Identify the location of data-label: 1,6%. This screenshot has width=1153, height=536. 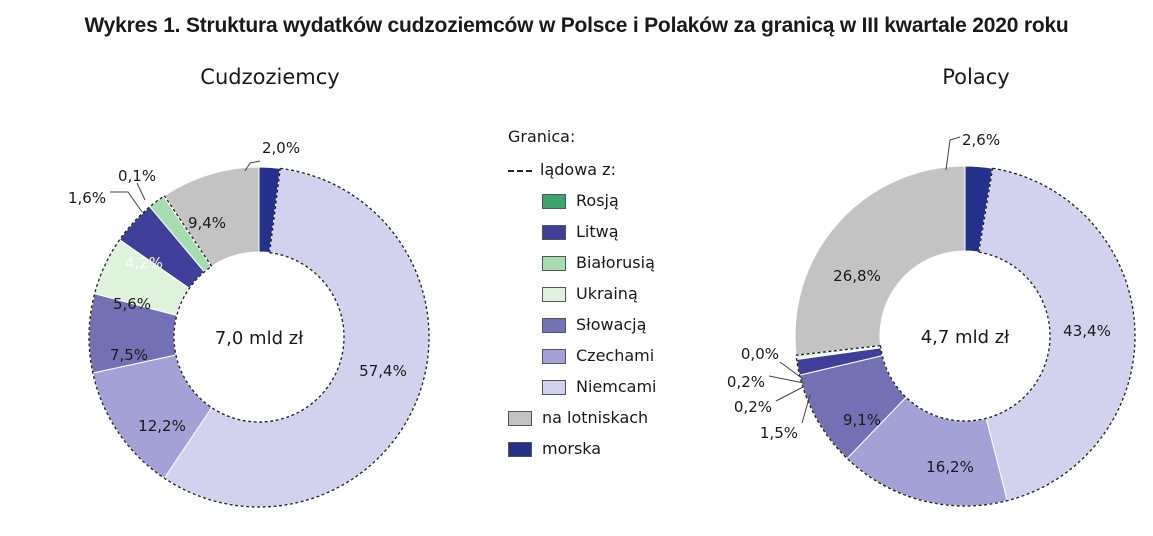
(87, 198).